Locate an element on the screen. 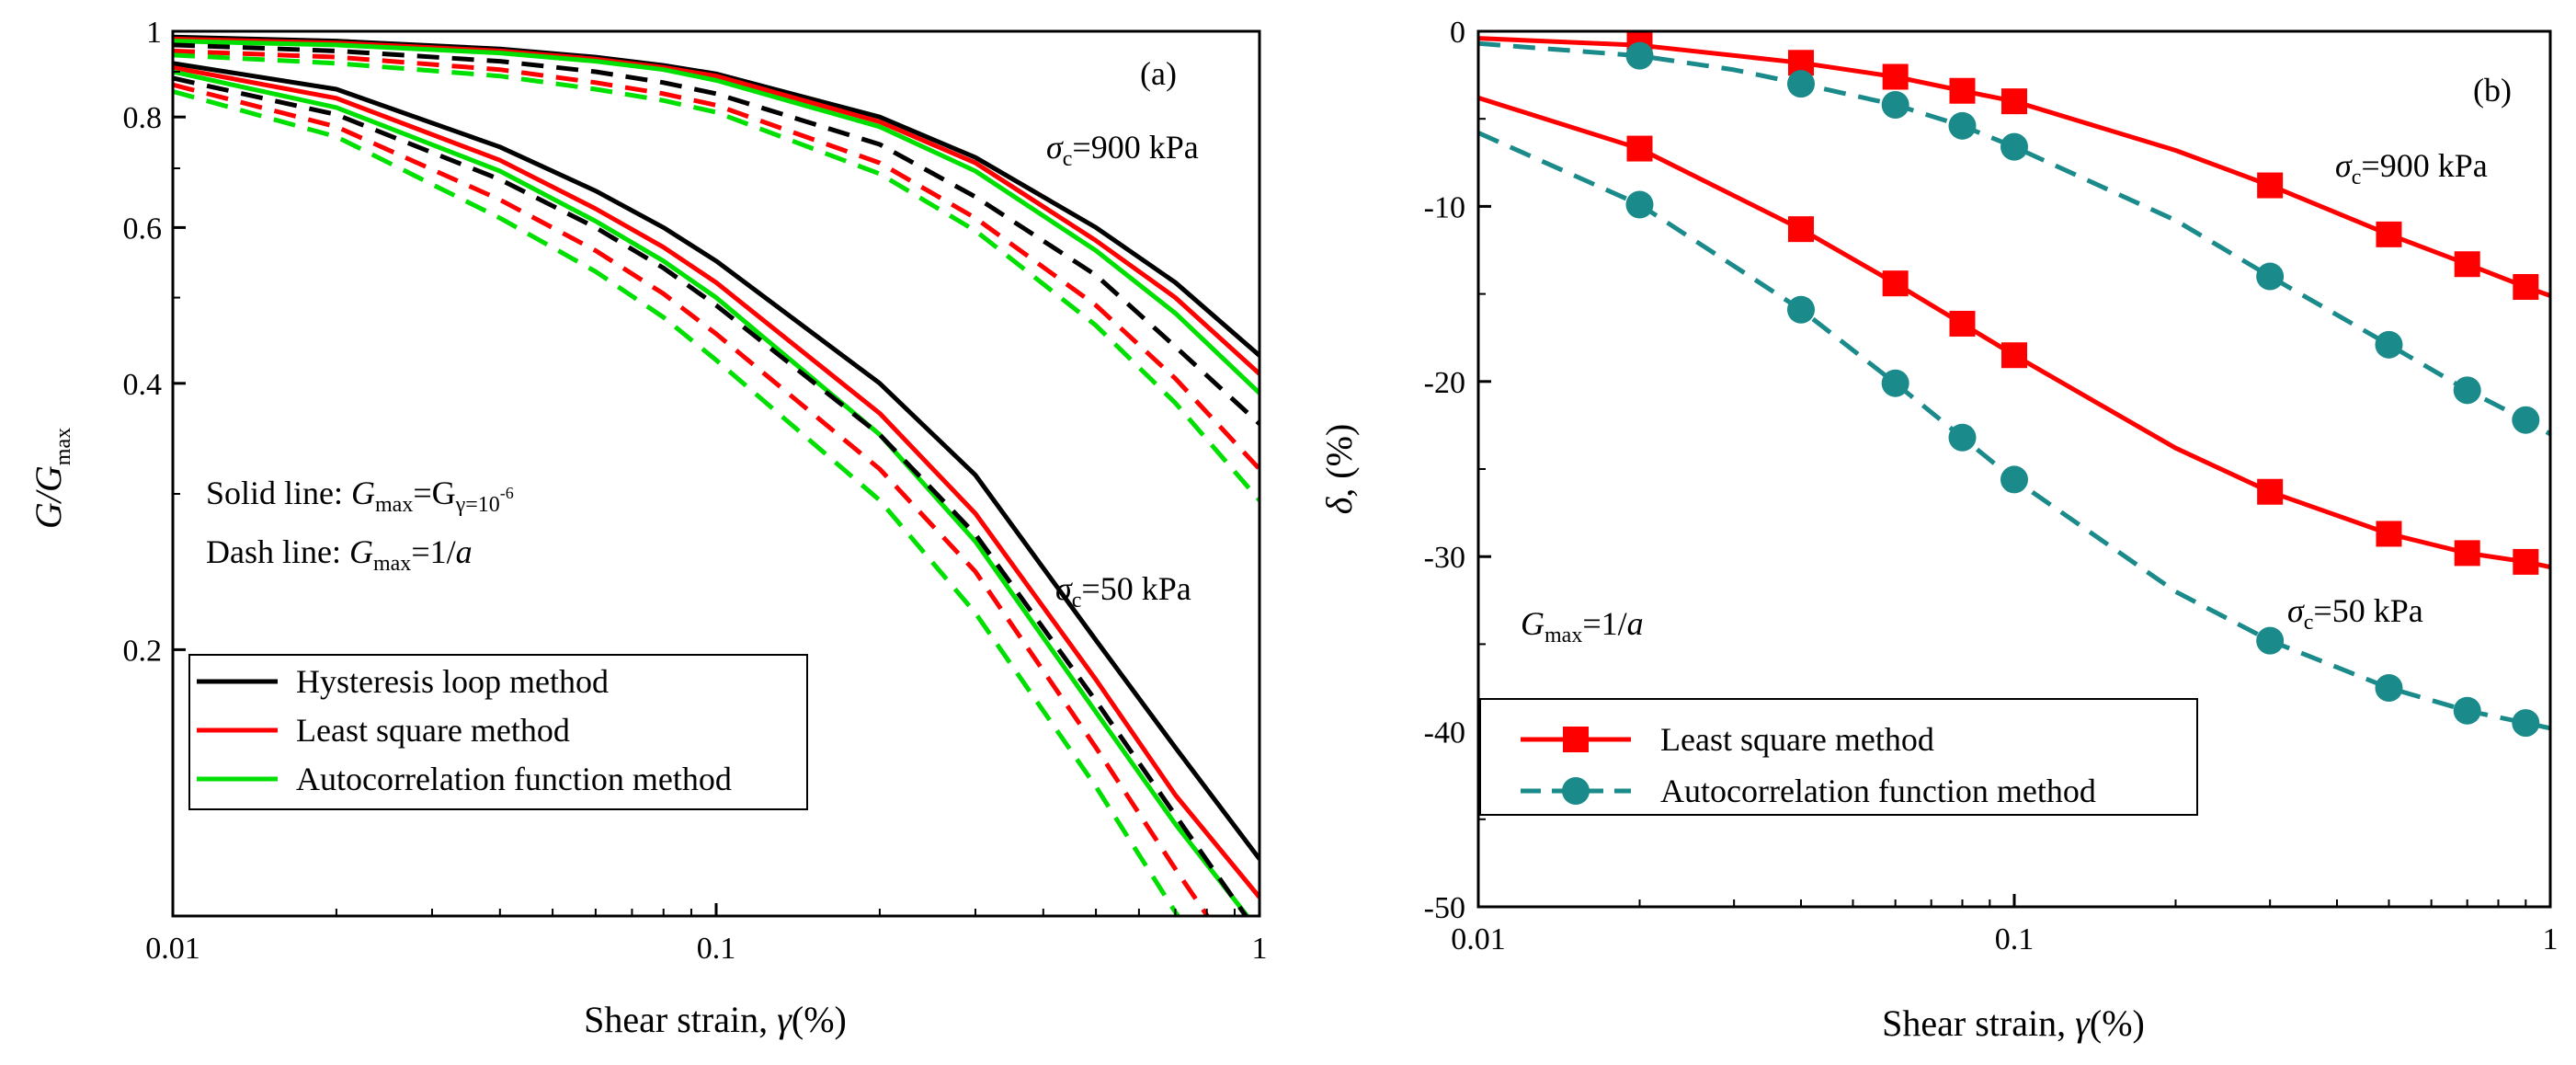  panel-b-sigma-900: σc=900 kPa is located at coordinates (2411, 168).